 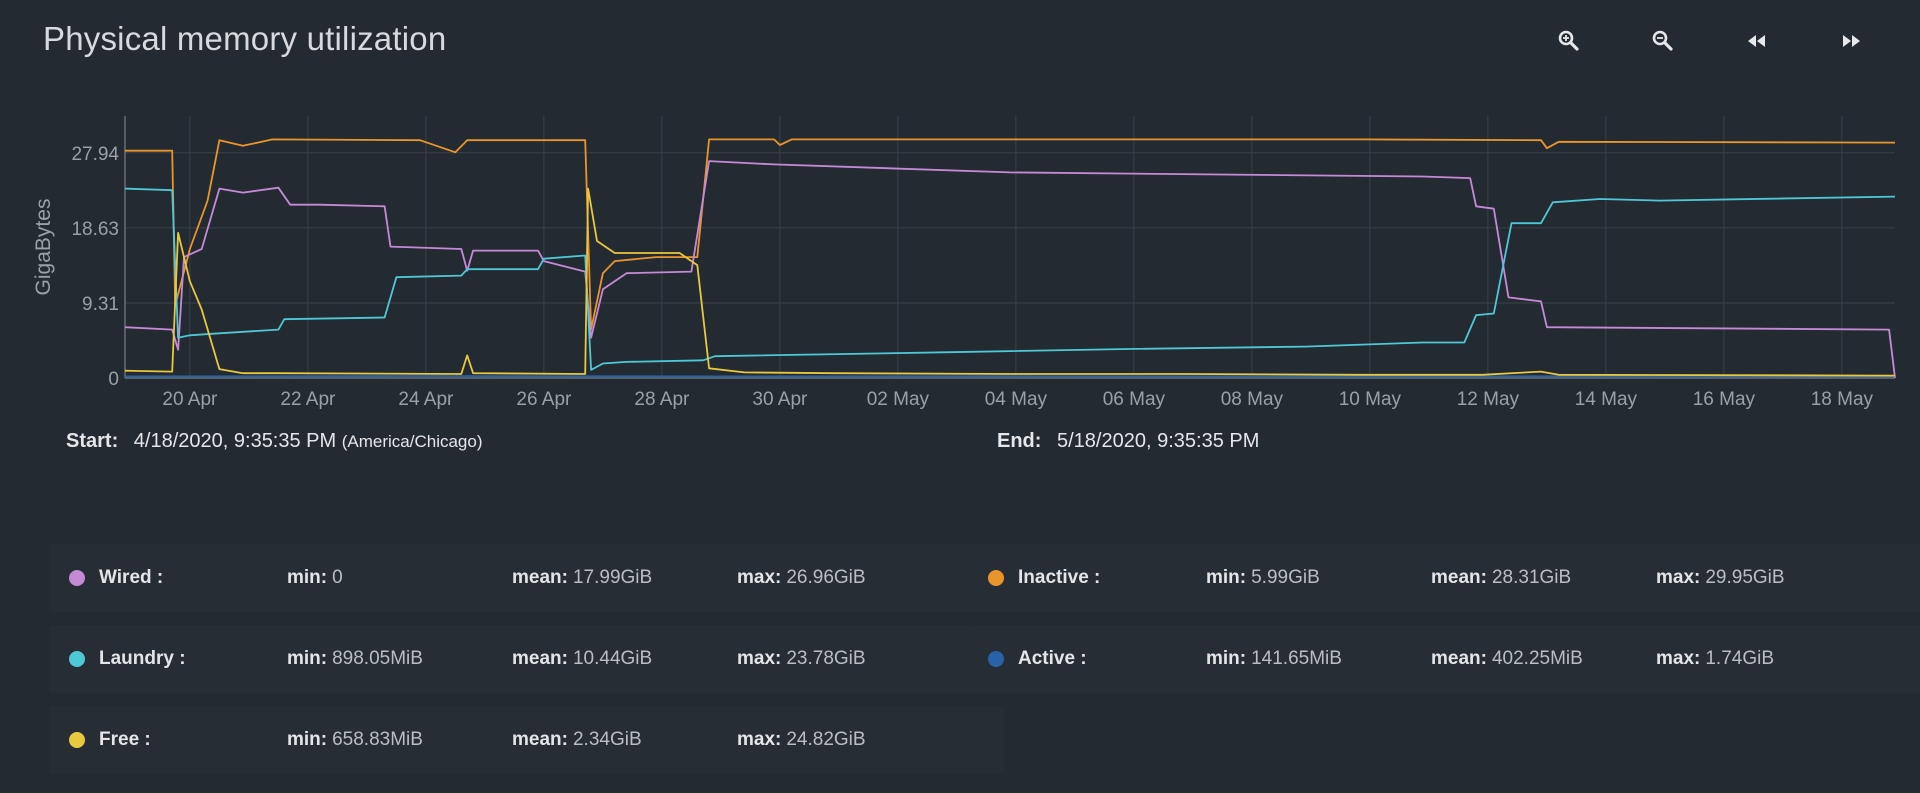 What do you see at coordinates (544, 399) in the screenshot?
I see `x-tick-label: 26 Apr` at bounding box center [544, 399].